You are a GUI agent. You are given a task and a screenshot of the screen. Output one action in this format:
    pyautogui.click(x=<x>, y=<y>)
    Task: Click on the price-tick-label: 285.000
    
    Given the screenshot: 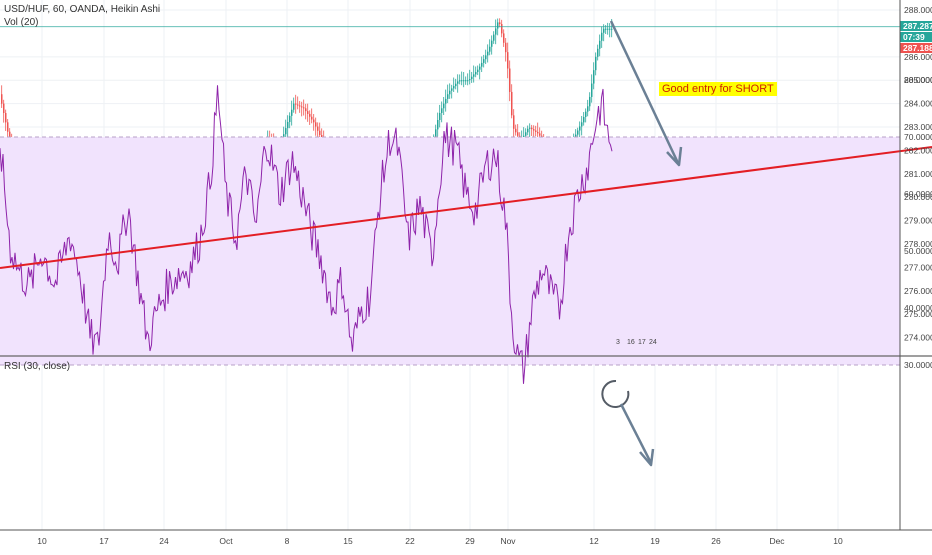 What is the action you would take?
    pyautogui.click(x=918, y=80)
    